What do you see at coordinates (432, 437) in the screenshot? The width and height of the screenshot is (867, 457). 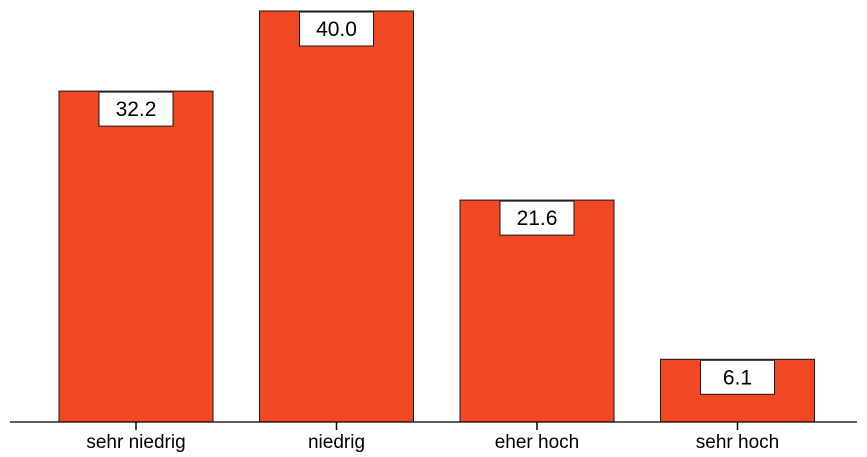 I see `x-axis-ticks: sehr niedrig niedrig eher hoch sehr hoch` at bounding box center [432, 437].